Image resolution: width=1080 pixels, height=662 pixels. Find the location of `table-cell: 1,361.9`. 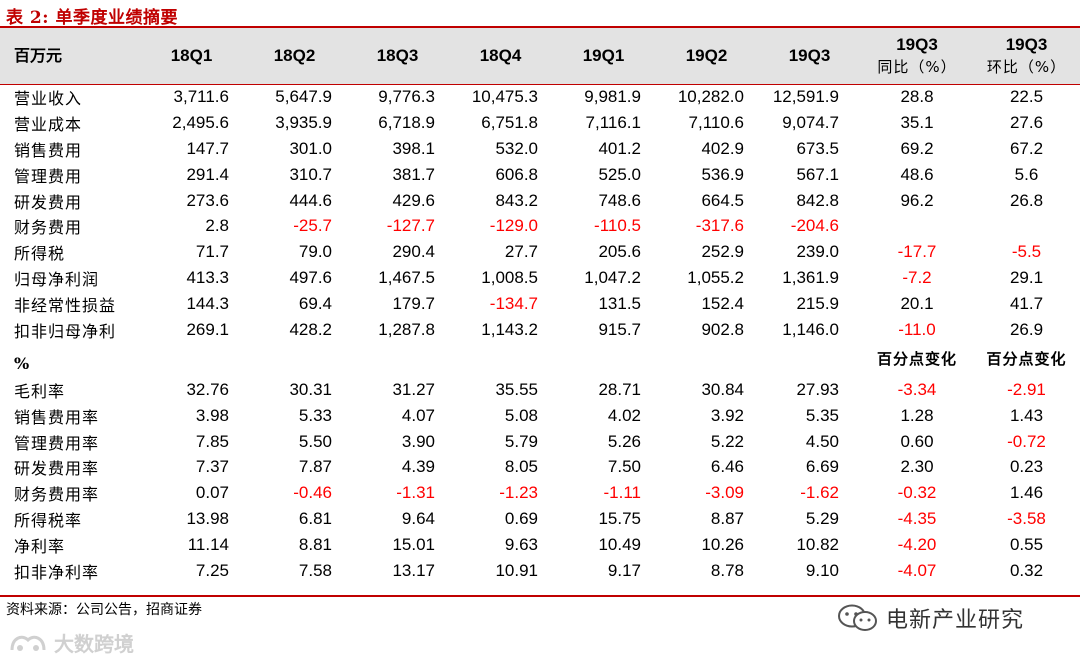

table-cell: 1,361.9 is located at coordinates (810, 278).